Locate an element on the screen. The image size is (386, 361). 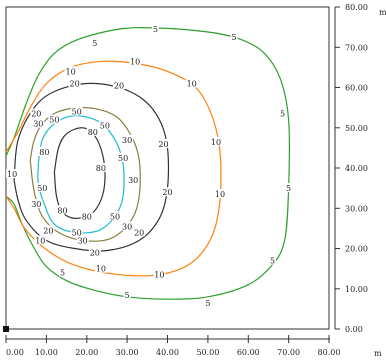
y-tick-label: 70.00 is located at coordinates (356, 47).